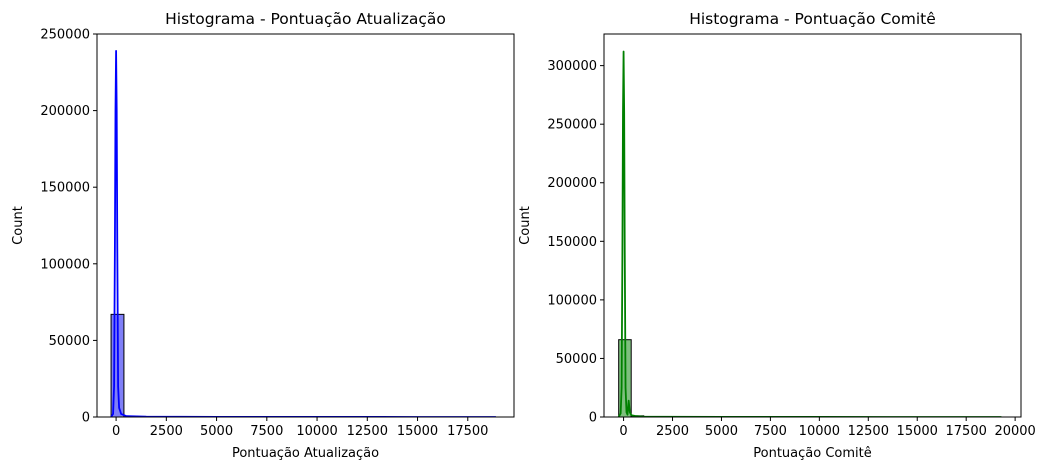  I want to click on y-tick-label: 300000, so click(572, 66).